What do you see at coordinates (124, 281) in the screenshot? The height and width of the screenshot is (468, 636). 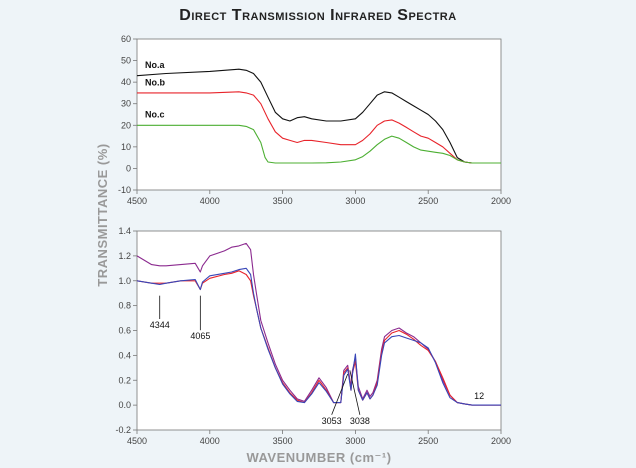 I see `y-tick-label: 1.0` at bounding box center [124, 281].